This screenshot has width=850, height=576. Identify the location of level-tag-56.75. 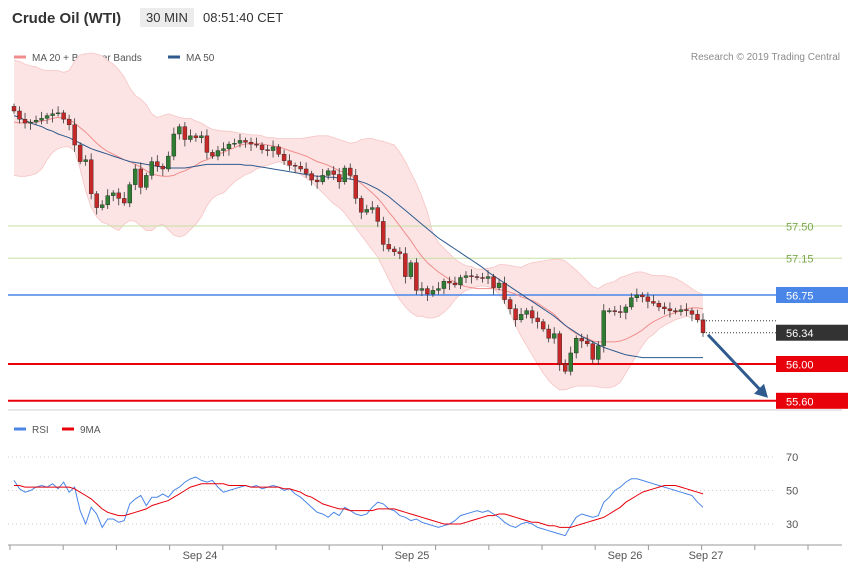
(812, 295).